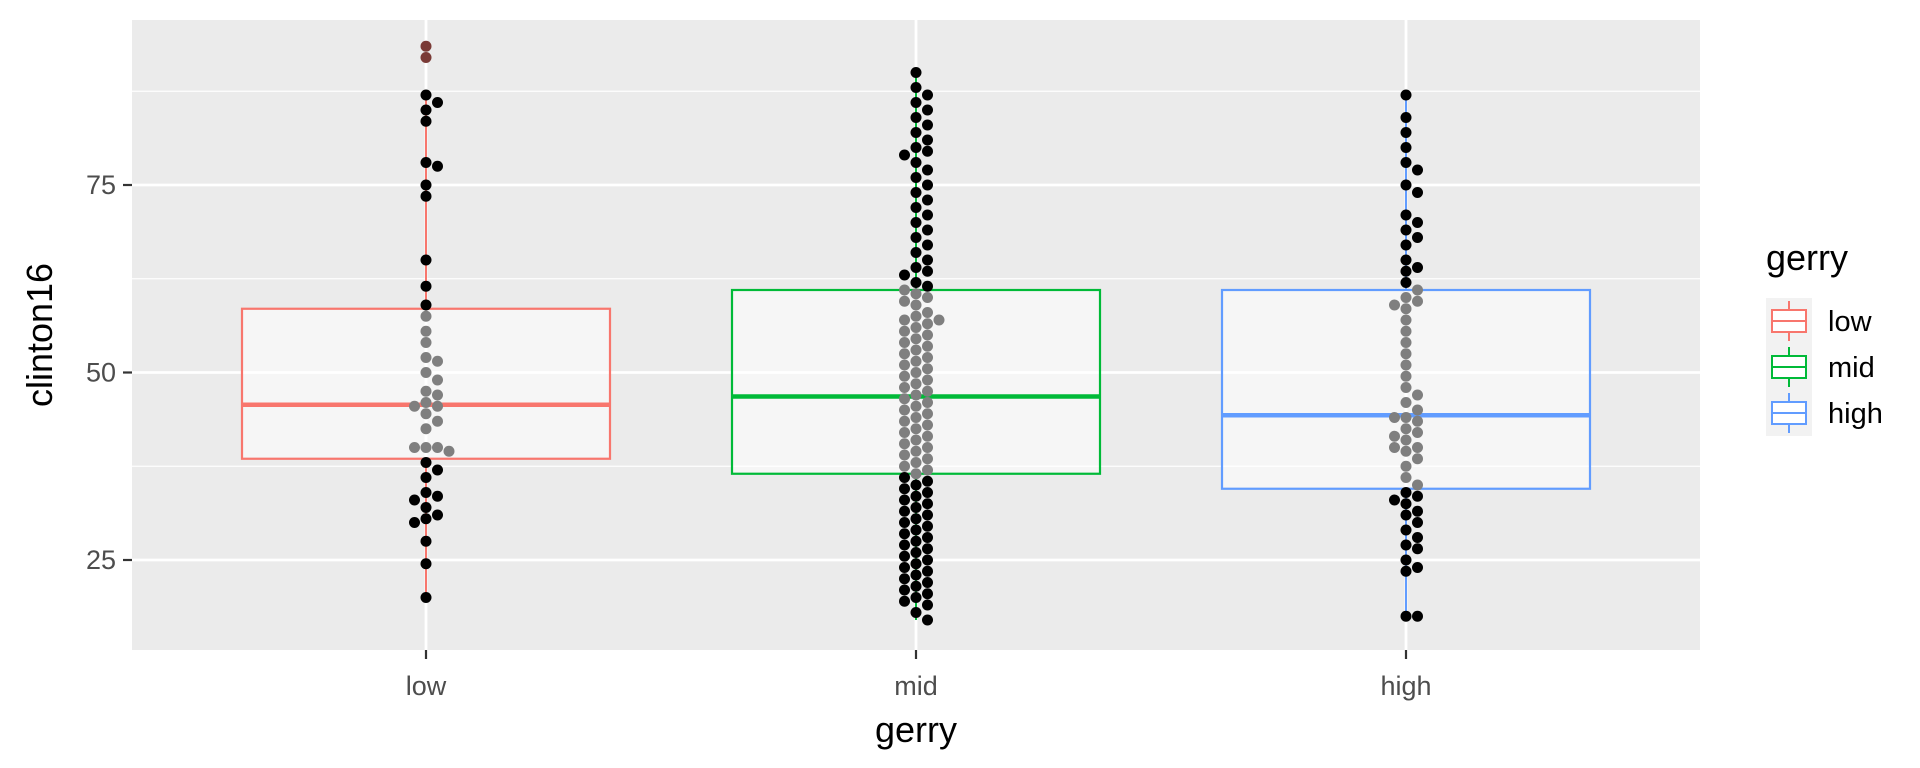  What do you see at coordinates (426, 686) in the screenshot?
I see `x-tick-label: low` at bounding box center [426, 686].